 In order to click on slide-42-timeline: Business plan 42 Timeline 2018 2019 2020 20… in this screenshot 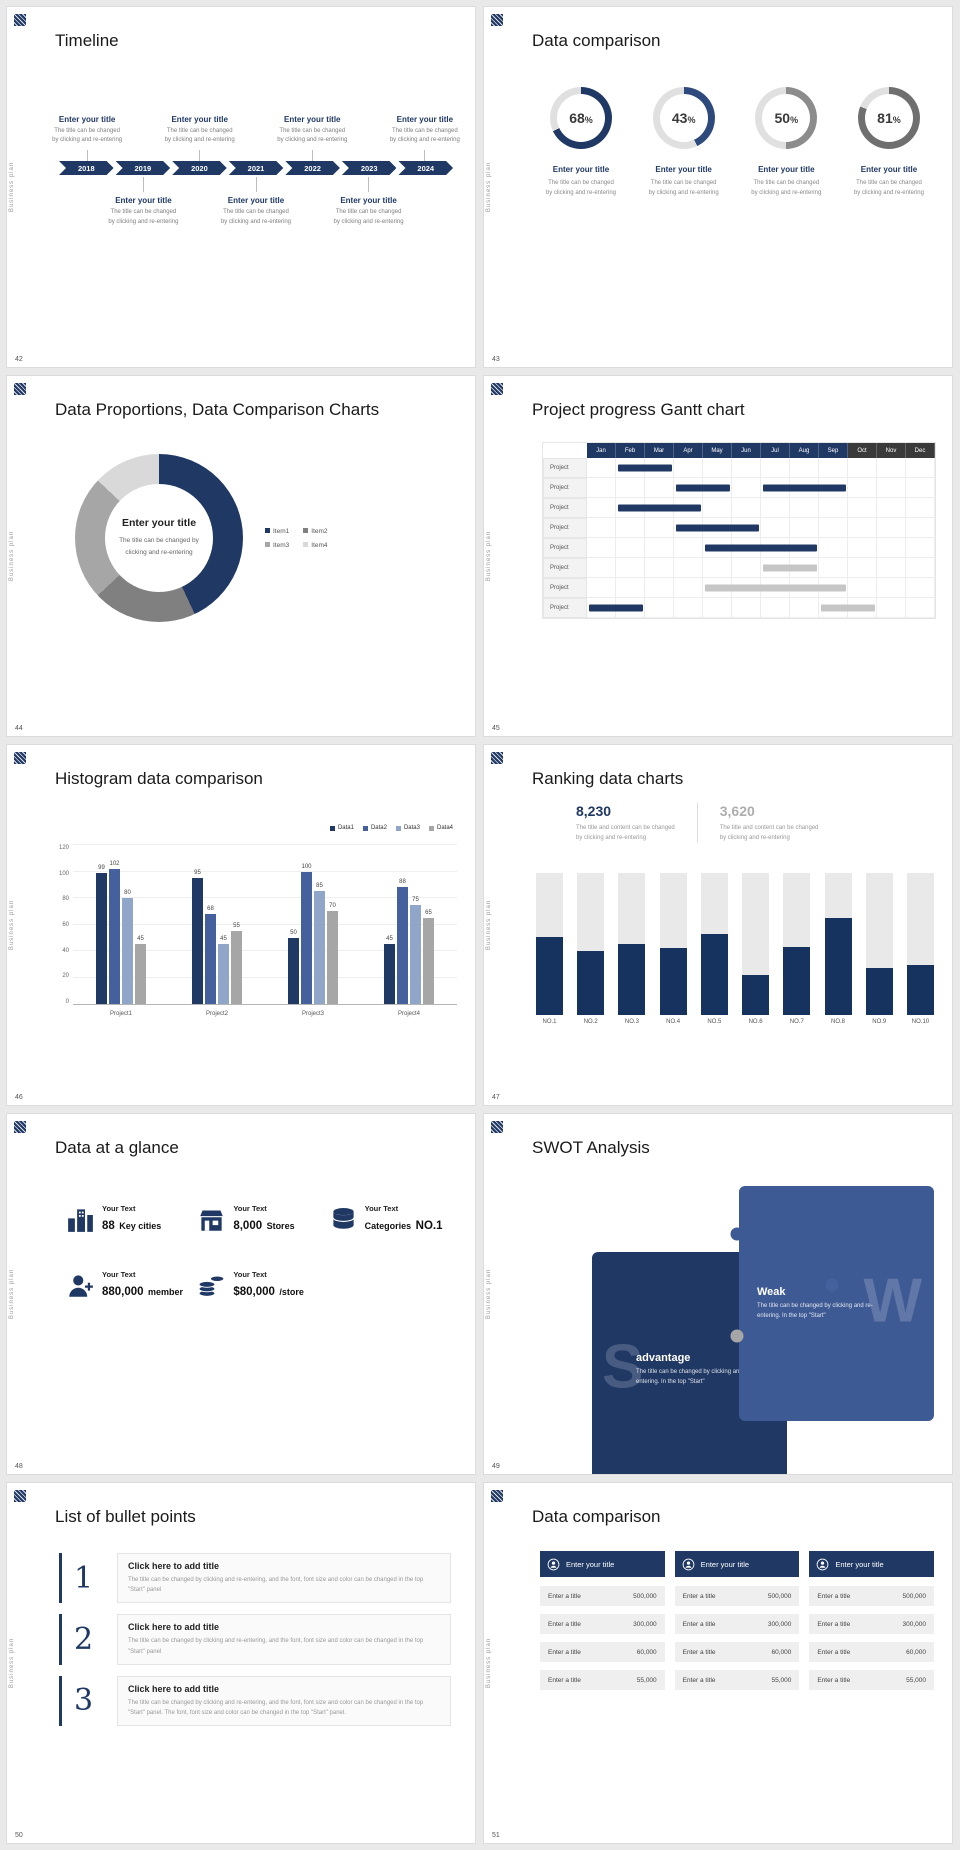, I will do `click(241, 187)`.